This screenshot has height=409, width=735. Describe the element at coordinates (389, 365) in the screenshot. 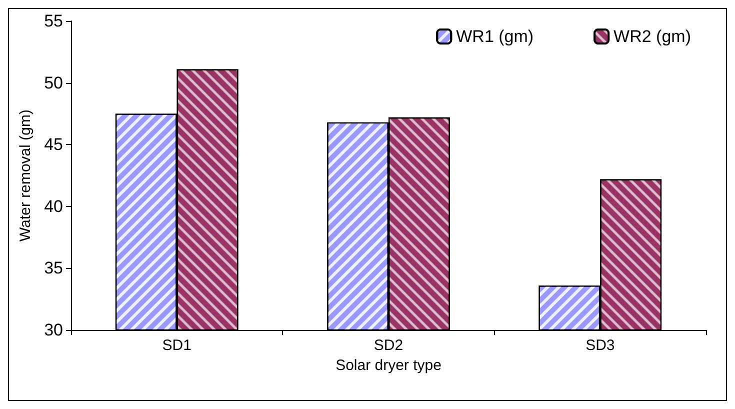

I see `x-axis-title: Solar dryer type` at that location.